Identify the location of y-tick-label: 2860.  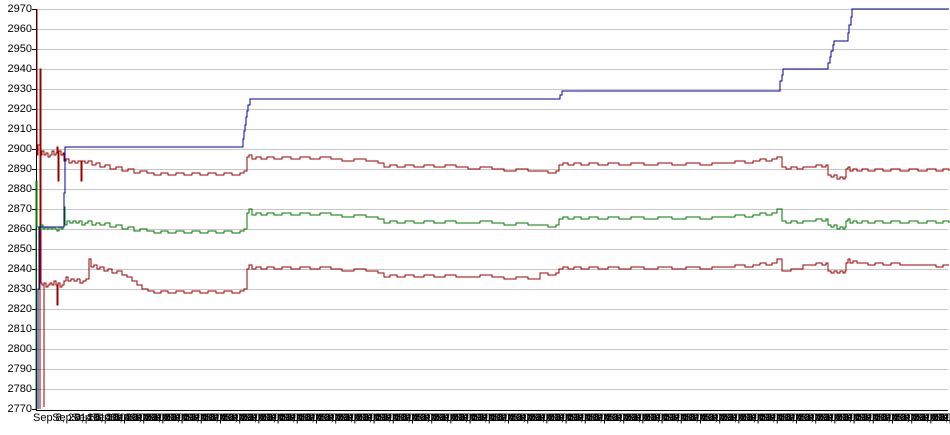
(19, 229).